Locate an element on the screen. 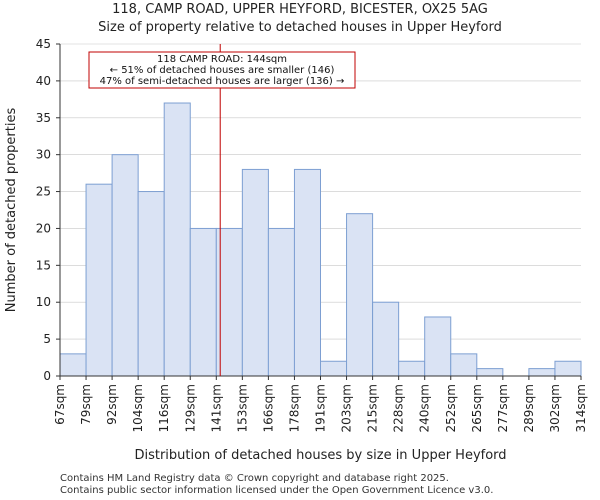  y-tick-label: 5 is located at coordinates (47, 339).